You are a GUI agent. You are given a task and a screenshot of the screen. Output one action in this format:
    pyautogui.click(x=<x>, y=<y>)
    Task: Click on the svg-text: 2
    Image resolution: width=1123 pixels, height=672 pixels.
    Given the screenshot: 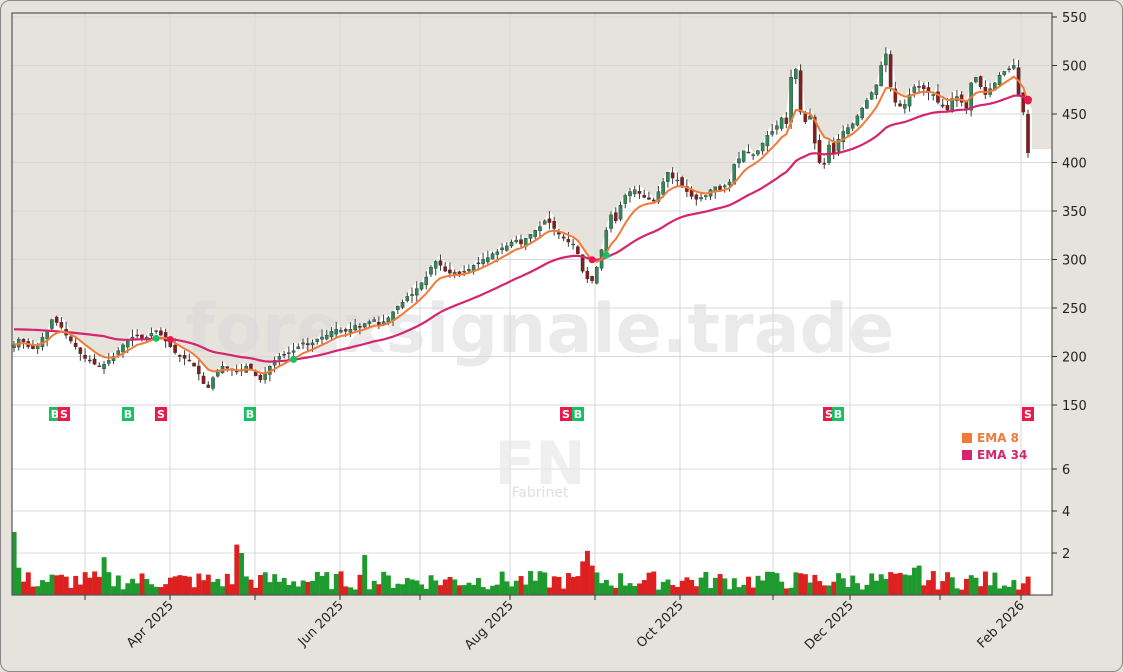 What is the action you would take?
    pyautogui.click(x=1066, y=554)
    